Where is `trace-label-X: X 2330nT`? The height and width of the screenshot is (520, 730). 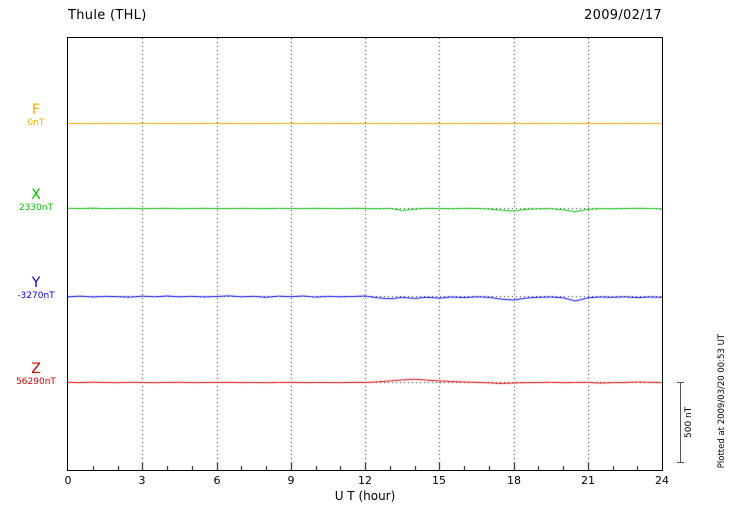
trace-label-X: X 2330nT is located at coordinates (36, 201).